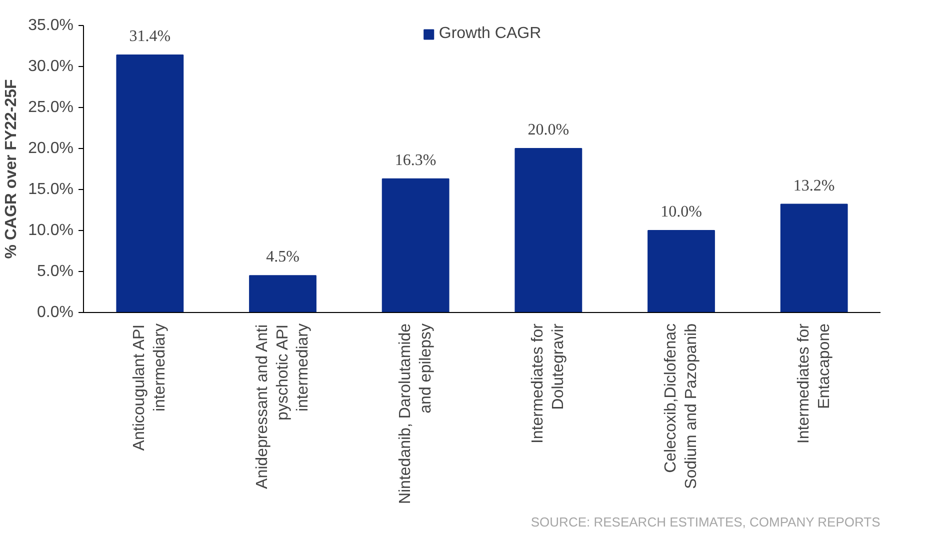 Image resolution: width=950 pixels, height=534 pixels. Describe the element at coordinates (415, 160) in the screenshot. I see `data-label: 16.3%` at that location.